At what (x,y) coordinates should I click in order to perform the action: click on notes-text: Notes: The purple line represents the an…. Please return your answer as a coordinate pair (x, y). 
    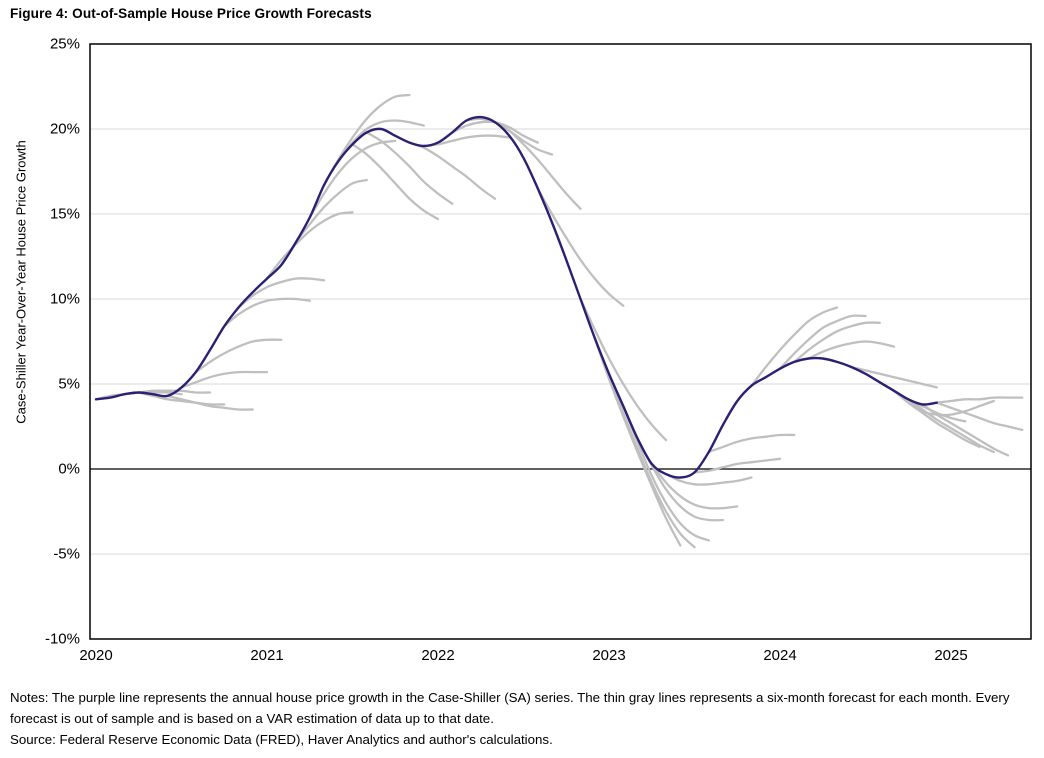
    Looking at the image, I should click on (510, 708).